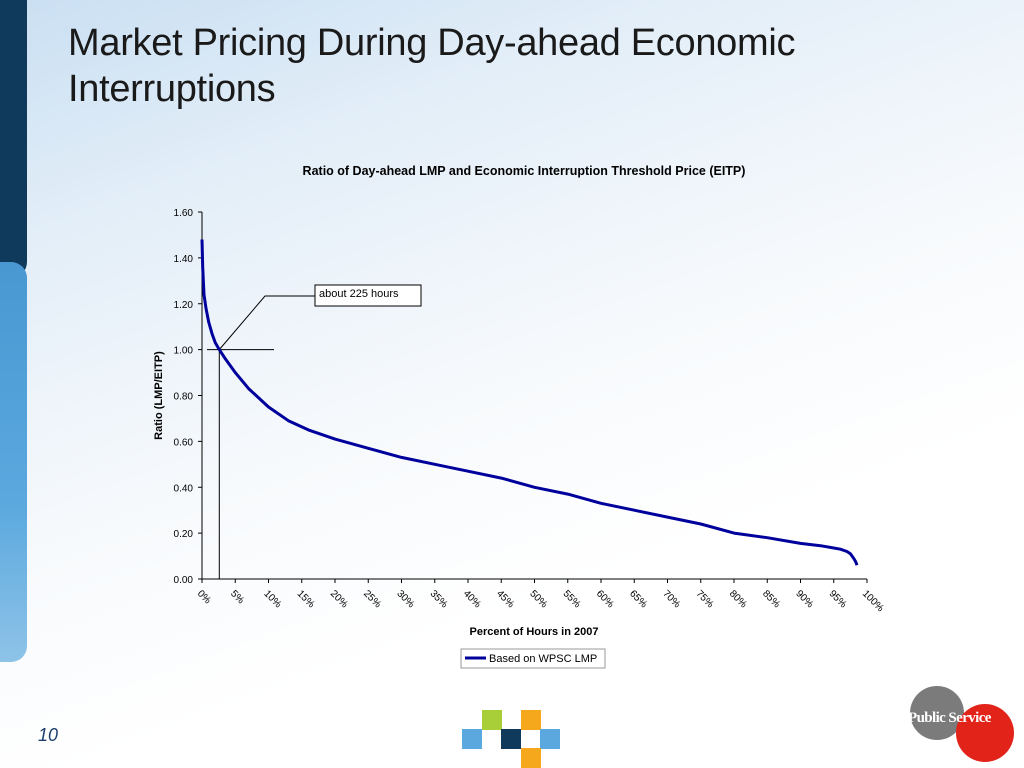 The width and height of the screenshot is (1024, 768). I want to click on x-tick-label: 100%, so click(873, 601).